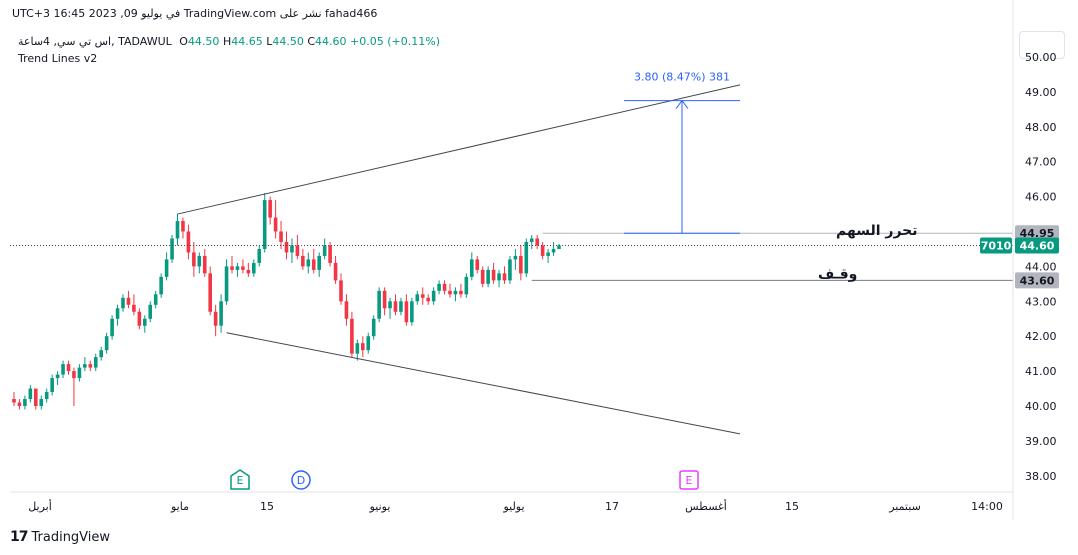 This screenshot has width=1078, height=555. Describe the element at coordinates (1041, 92) in the screenshot. I see `price-tick-label: 49.00` at that location.